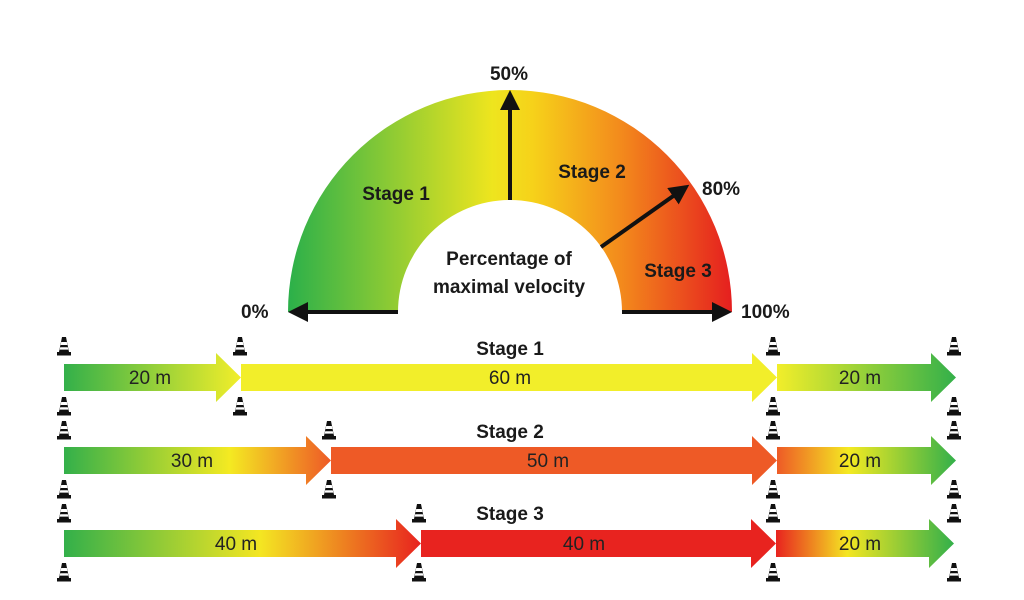  Describe the element at coordinates (509, 259) in the screenshot. I see `gauge-title-line1: Percentage of` at that location.